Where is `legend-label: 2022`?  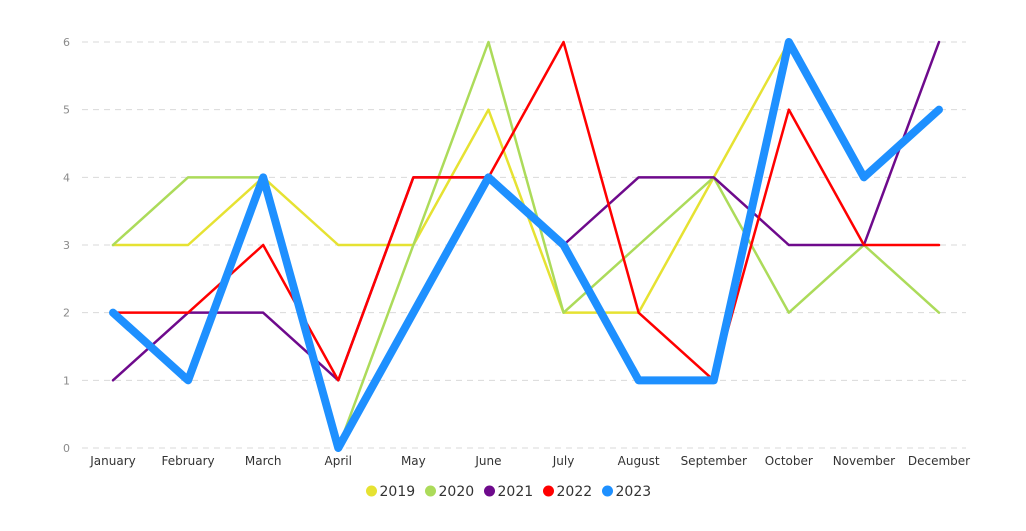 legend-label: 2022 is located at coordinates (575, 492).